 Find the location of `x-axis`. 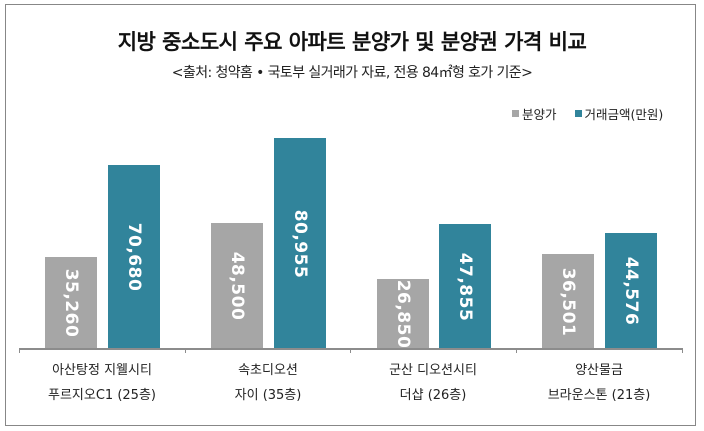

x-axis is located at coordinates (351, 349).